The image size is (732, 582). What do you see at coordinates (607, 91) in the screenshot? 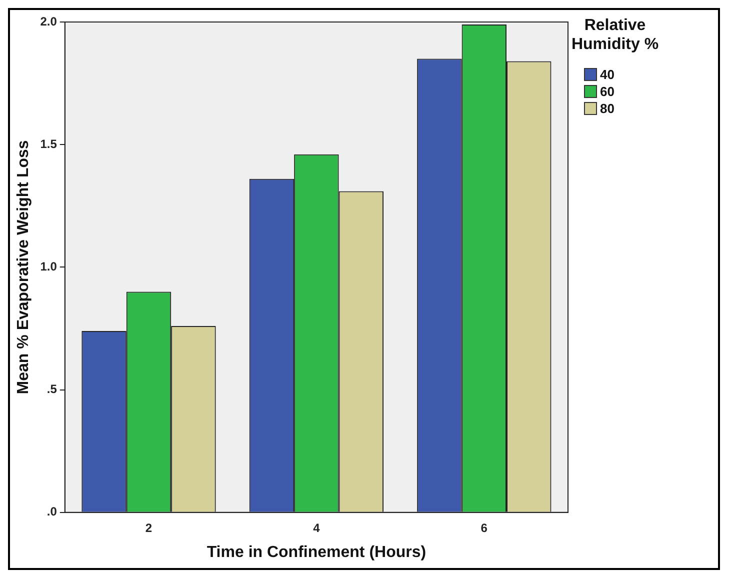
I see `legend-label: 60` at bounding box center [607, 91].